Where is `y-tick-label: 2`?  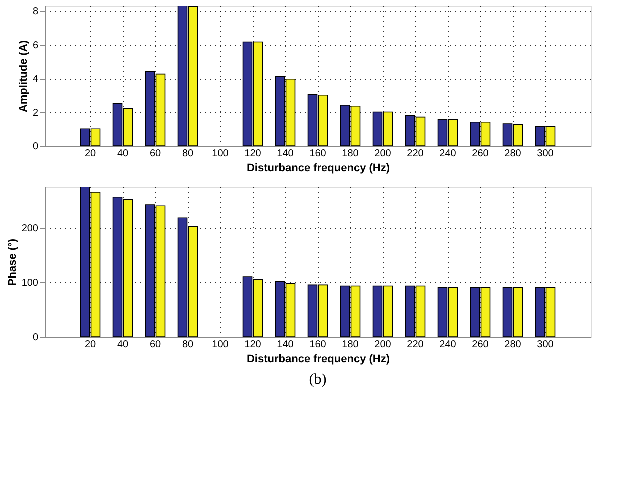 y-tick-label: 2 is located at coordinates (35, 113).